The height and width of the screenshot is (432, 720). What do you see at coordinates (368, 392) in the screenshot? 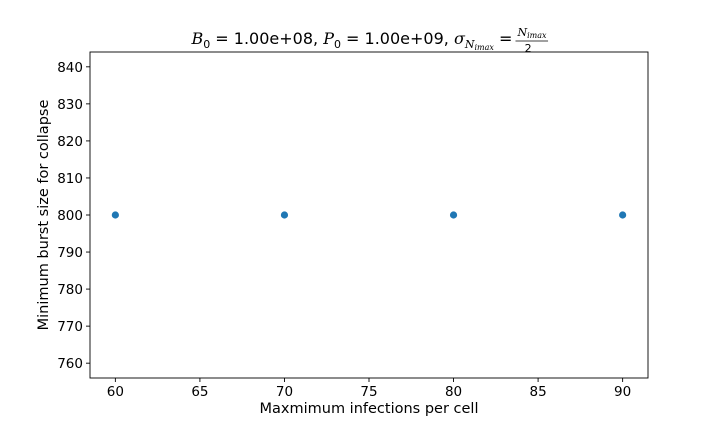
I see `x-tick-label: 75` at bounding box center [368, 392].